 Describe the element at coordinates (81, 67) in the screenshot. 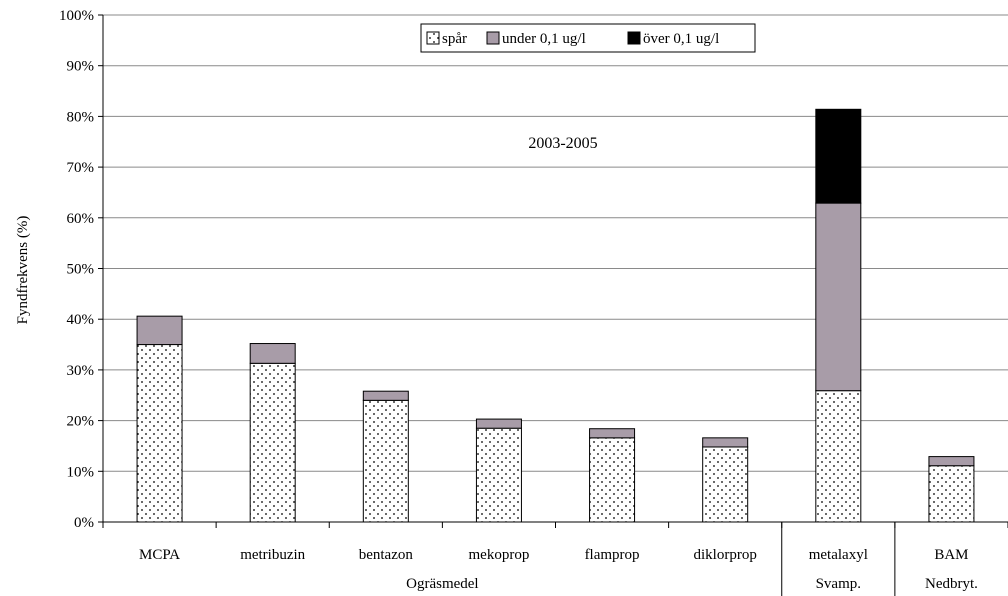

I see `y-tick-label: 90%` at that location.